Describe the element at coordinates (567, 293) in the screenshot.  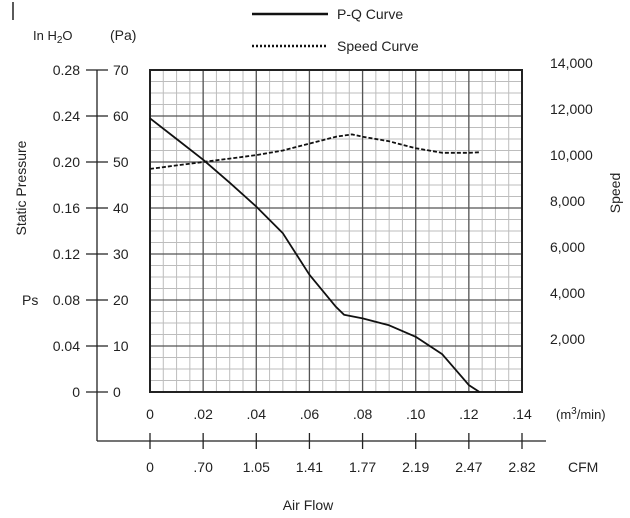
I see `speed-tick-label: 4,000` at that location.